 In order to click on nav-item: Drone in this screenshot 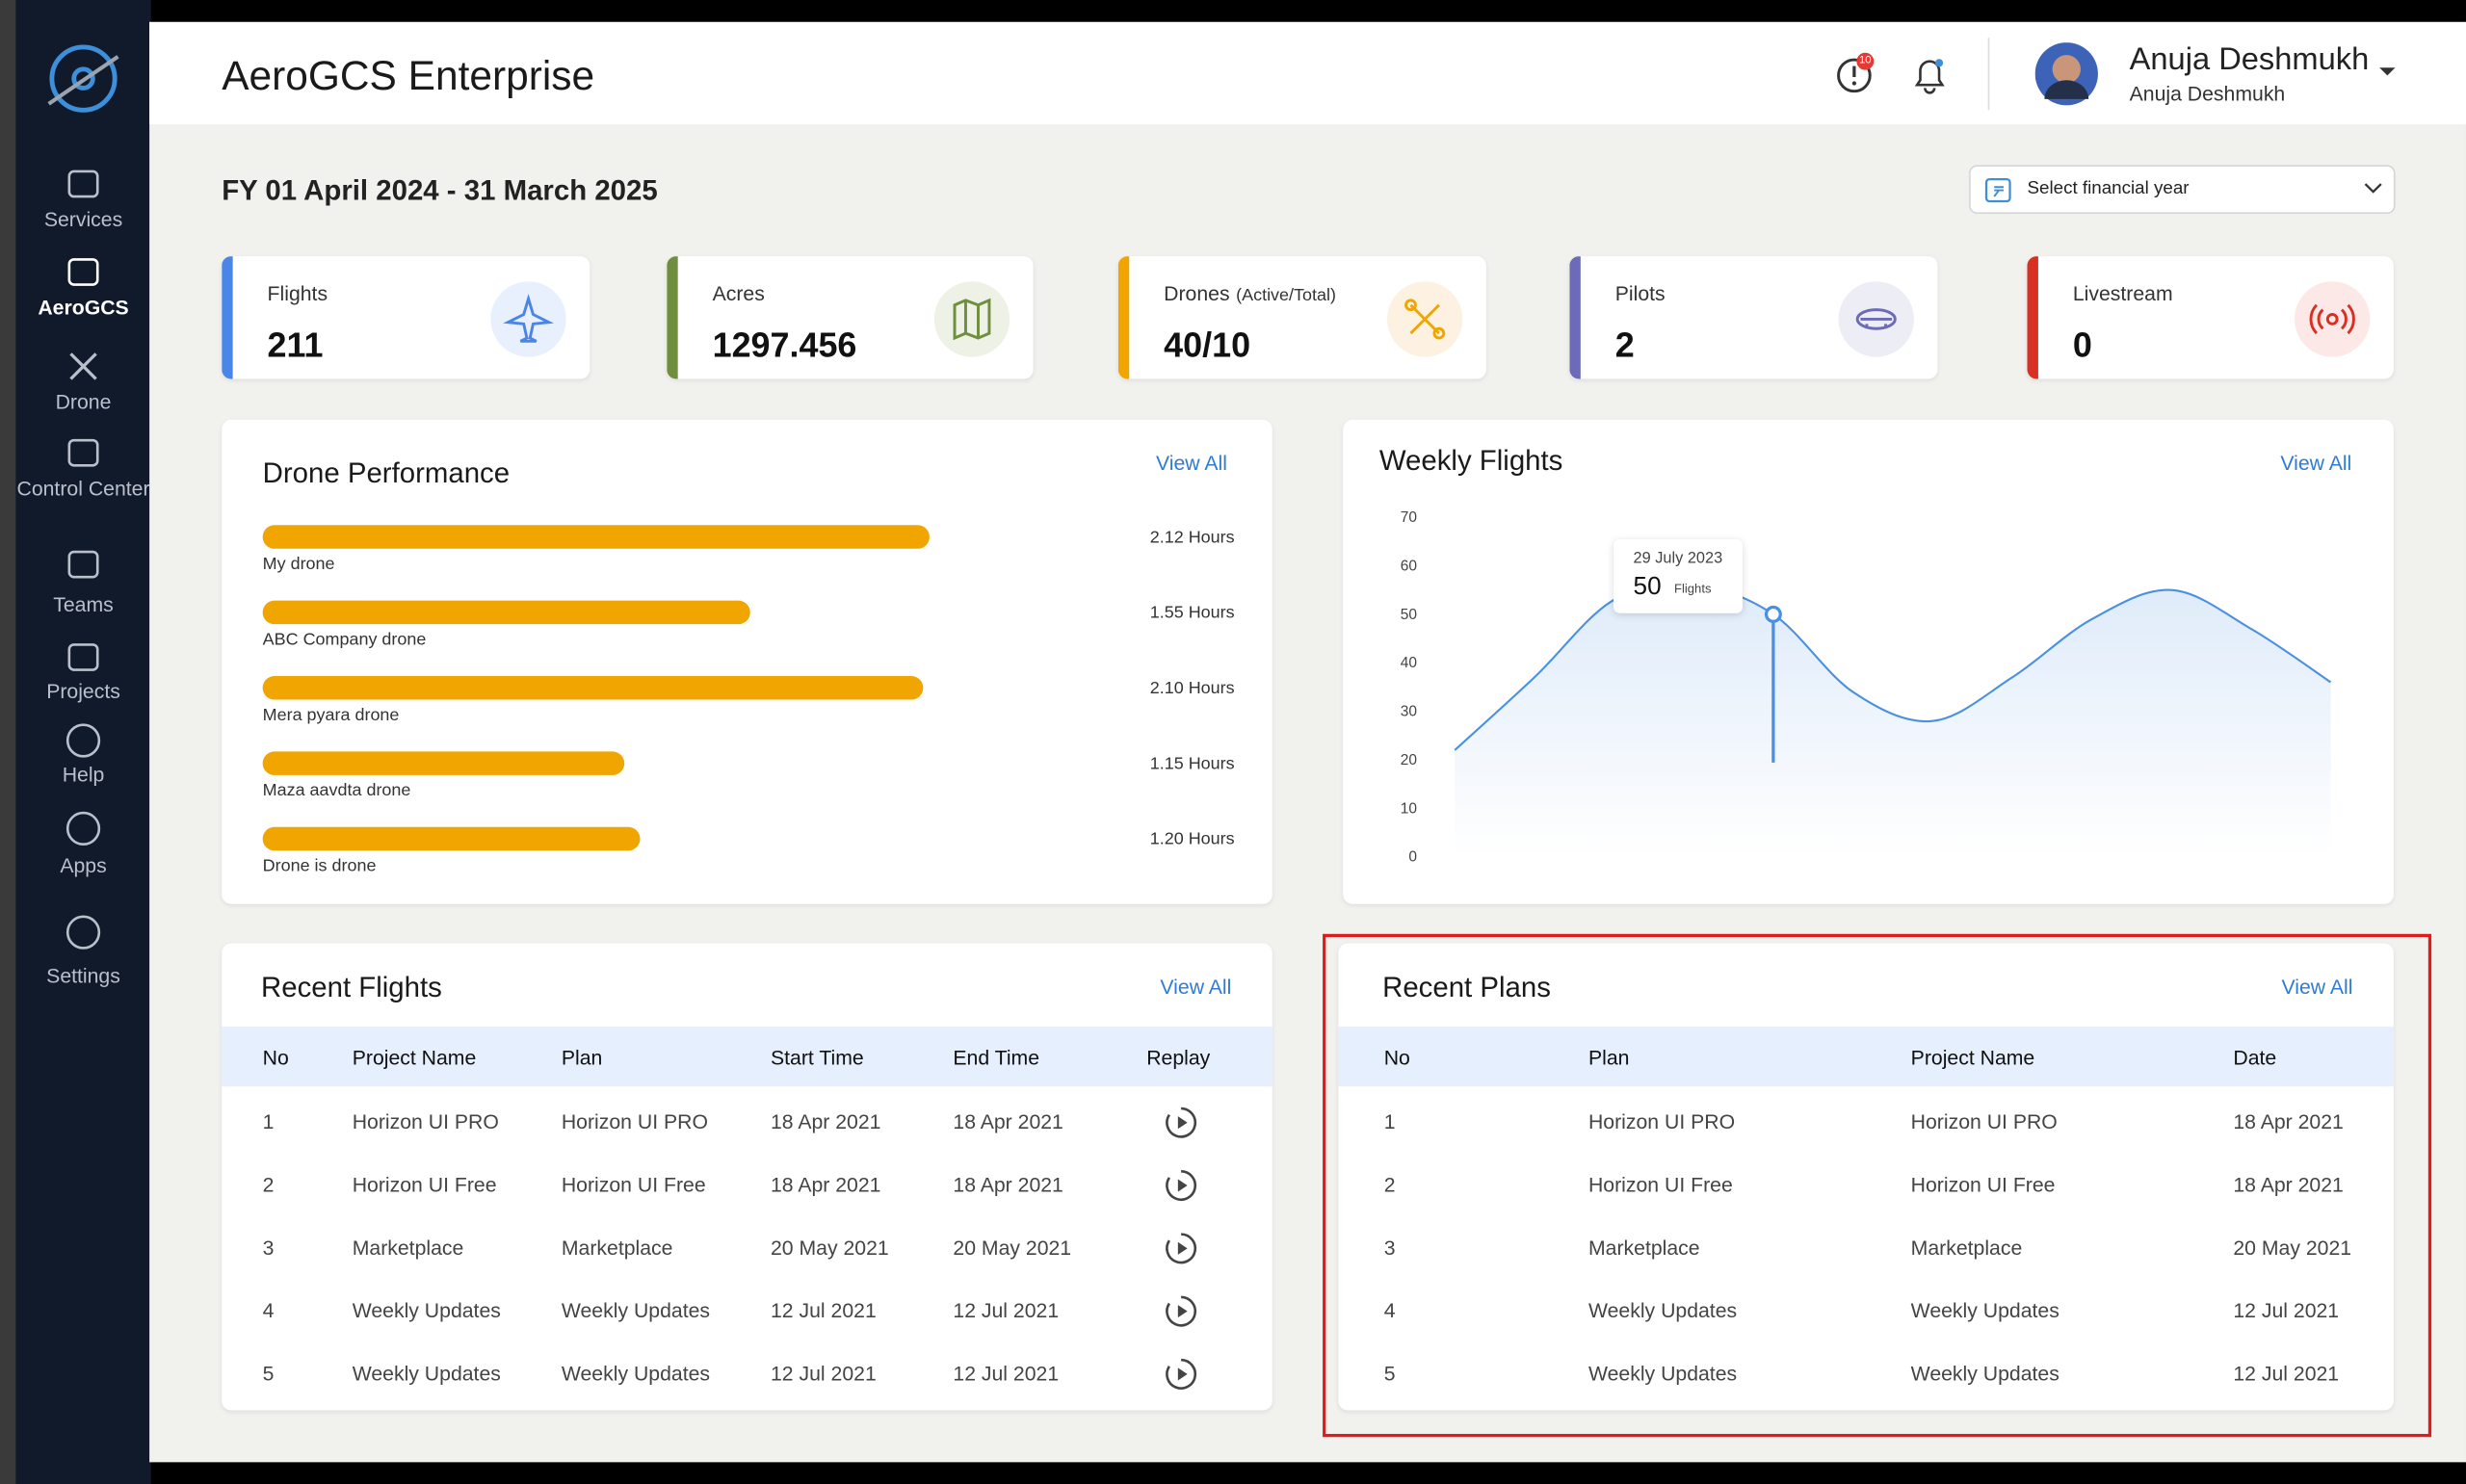, I will do `click(82, 402)`.